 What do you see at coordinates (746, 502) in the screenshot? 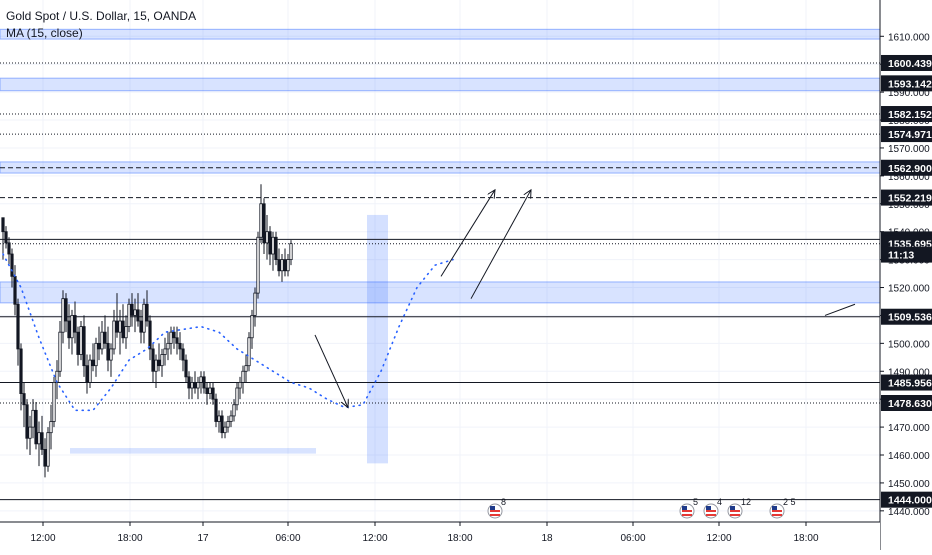
I see `event-count: 12` at bounding box center [746, 502].